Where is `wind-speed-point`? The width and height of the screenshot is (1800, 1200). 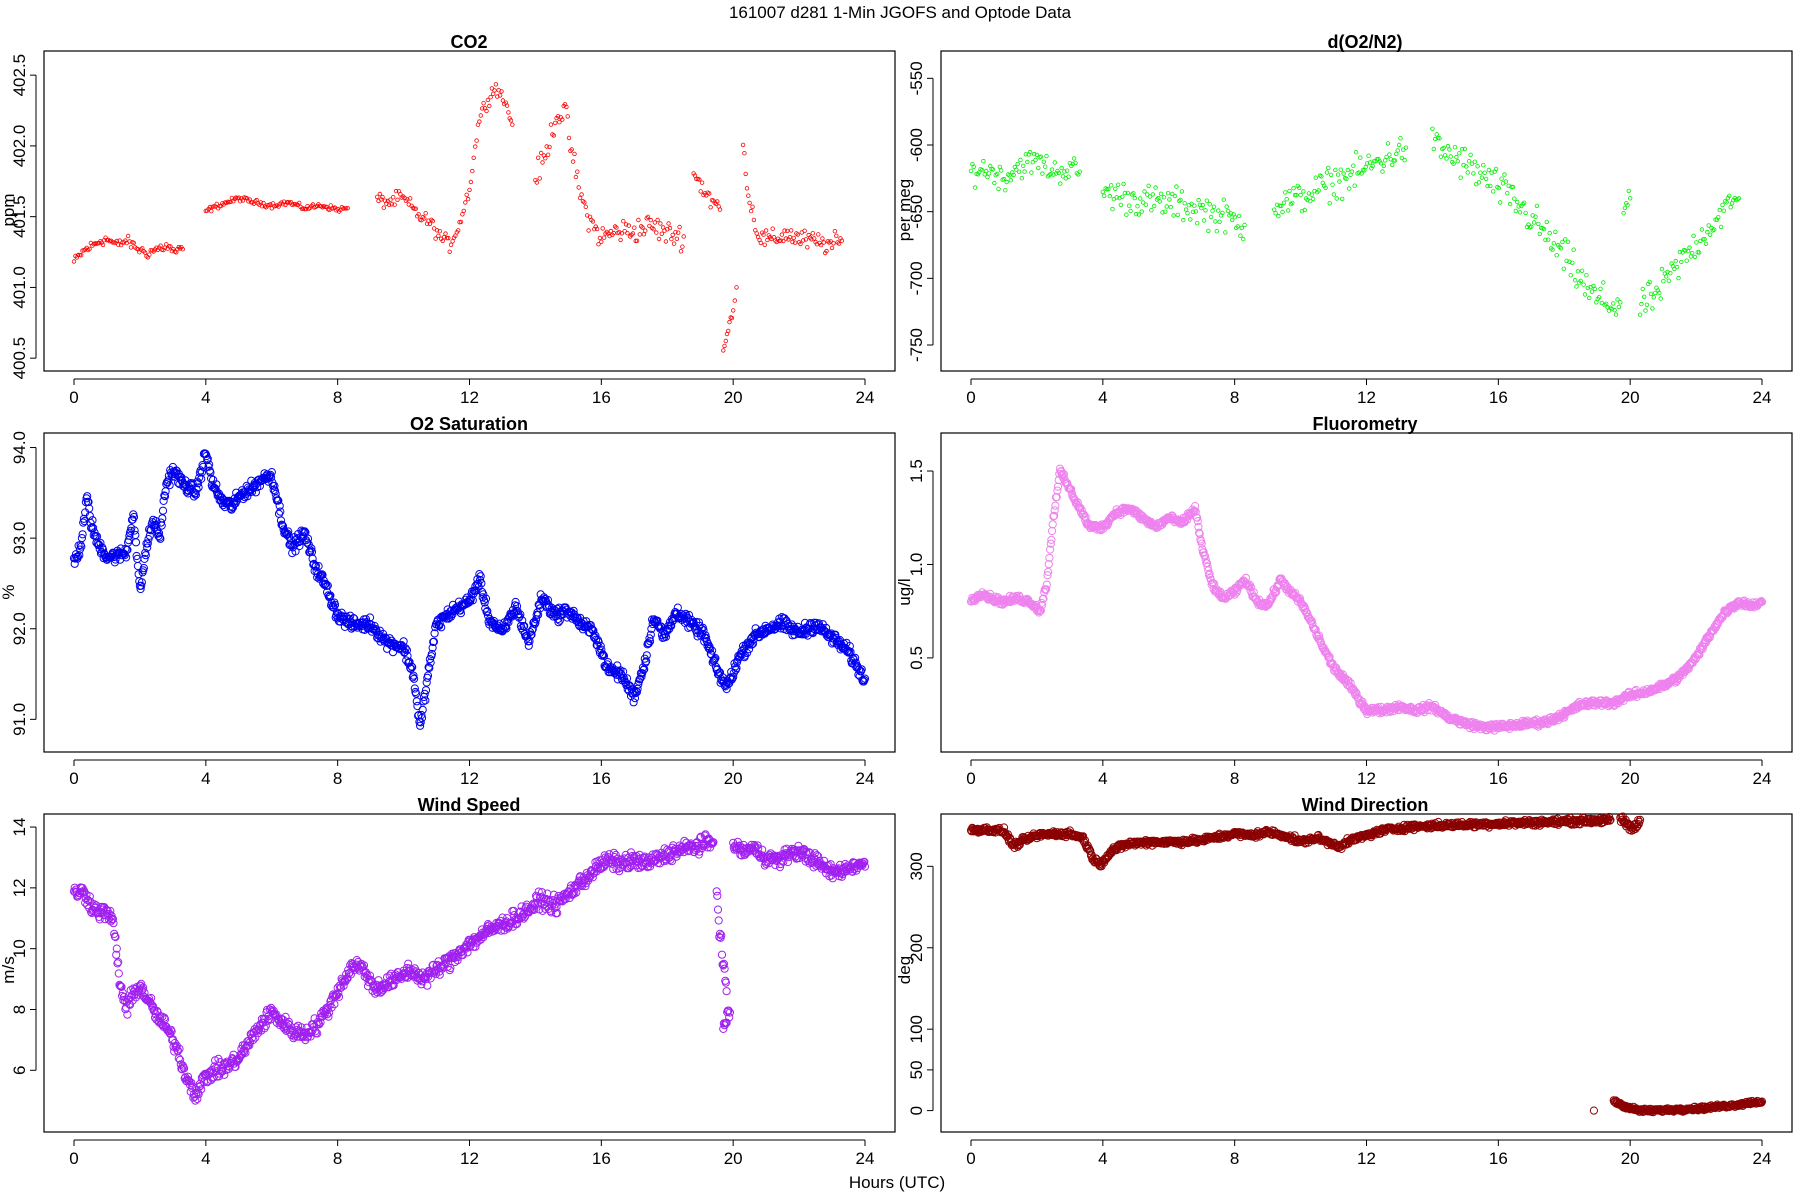
wind-speed-point is located at coordinates (717, 895).